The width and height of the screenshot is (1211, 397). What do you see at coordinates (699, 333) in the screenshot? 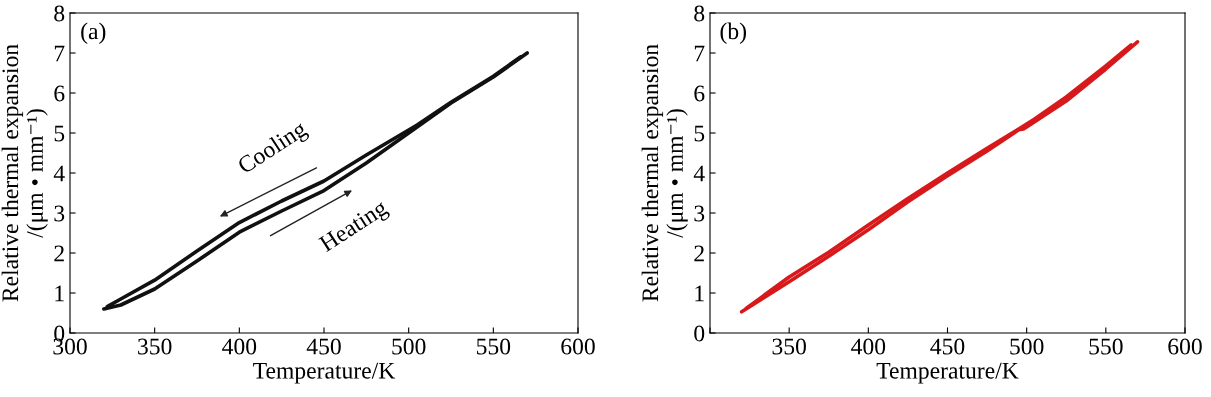
I see `y-tick-label: 0` at bounding box center [699, 333].